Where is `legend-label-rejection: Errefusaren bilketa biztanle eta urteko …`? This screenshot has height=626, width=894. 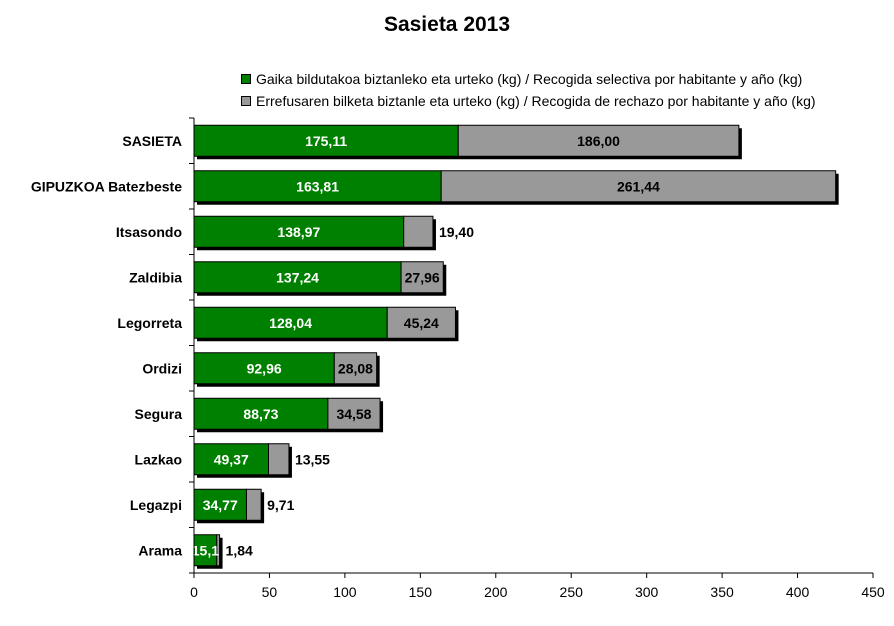 legend-label-rejection: Errefusaren bilketa biztanle eta urteko … is located at coordinates (536, 101).